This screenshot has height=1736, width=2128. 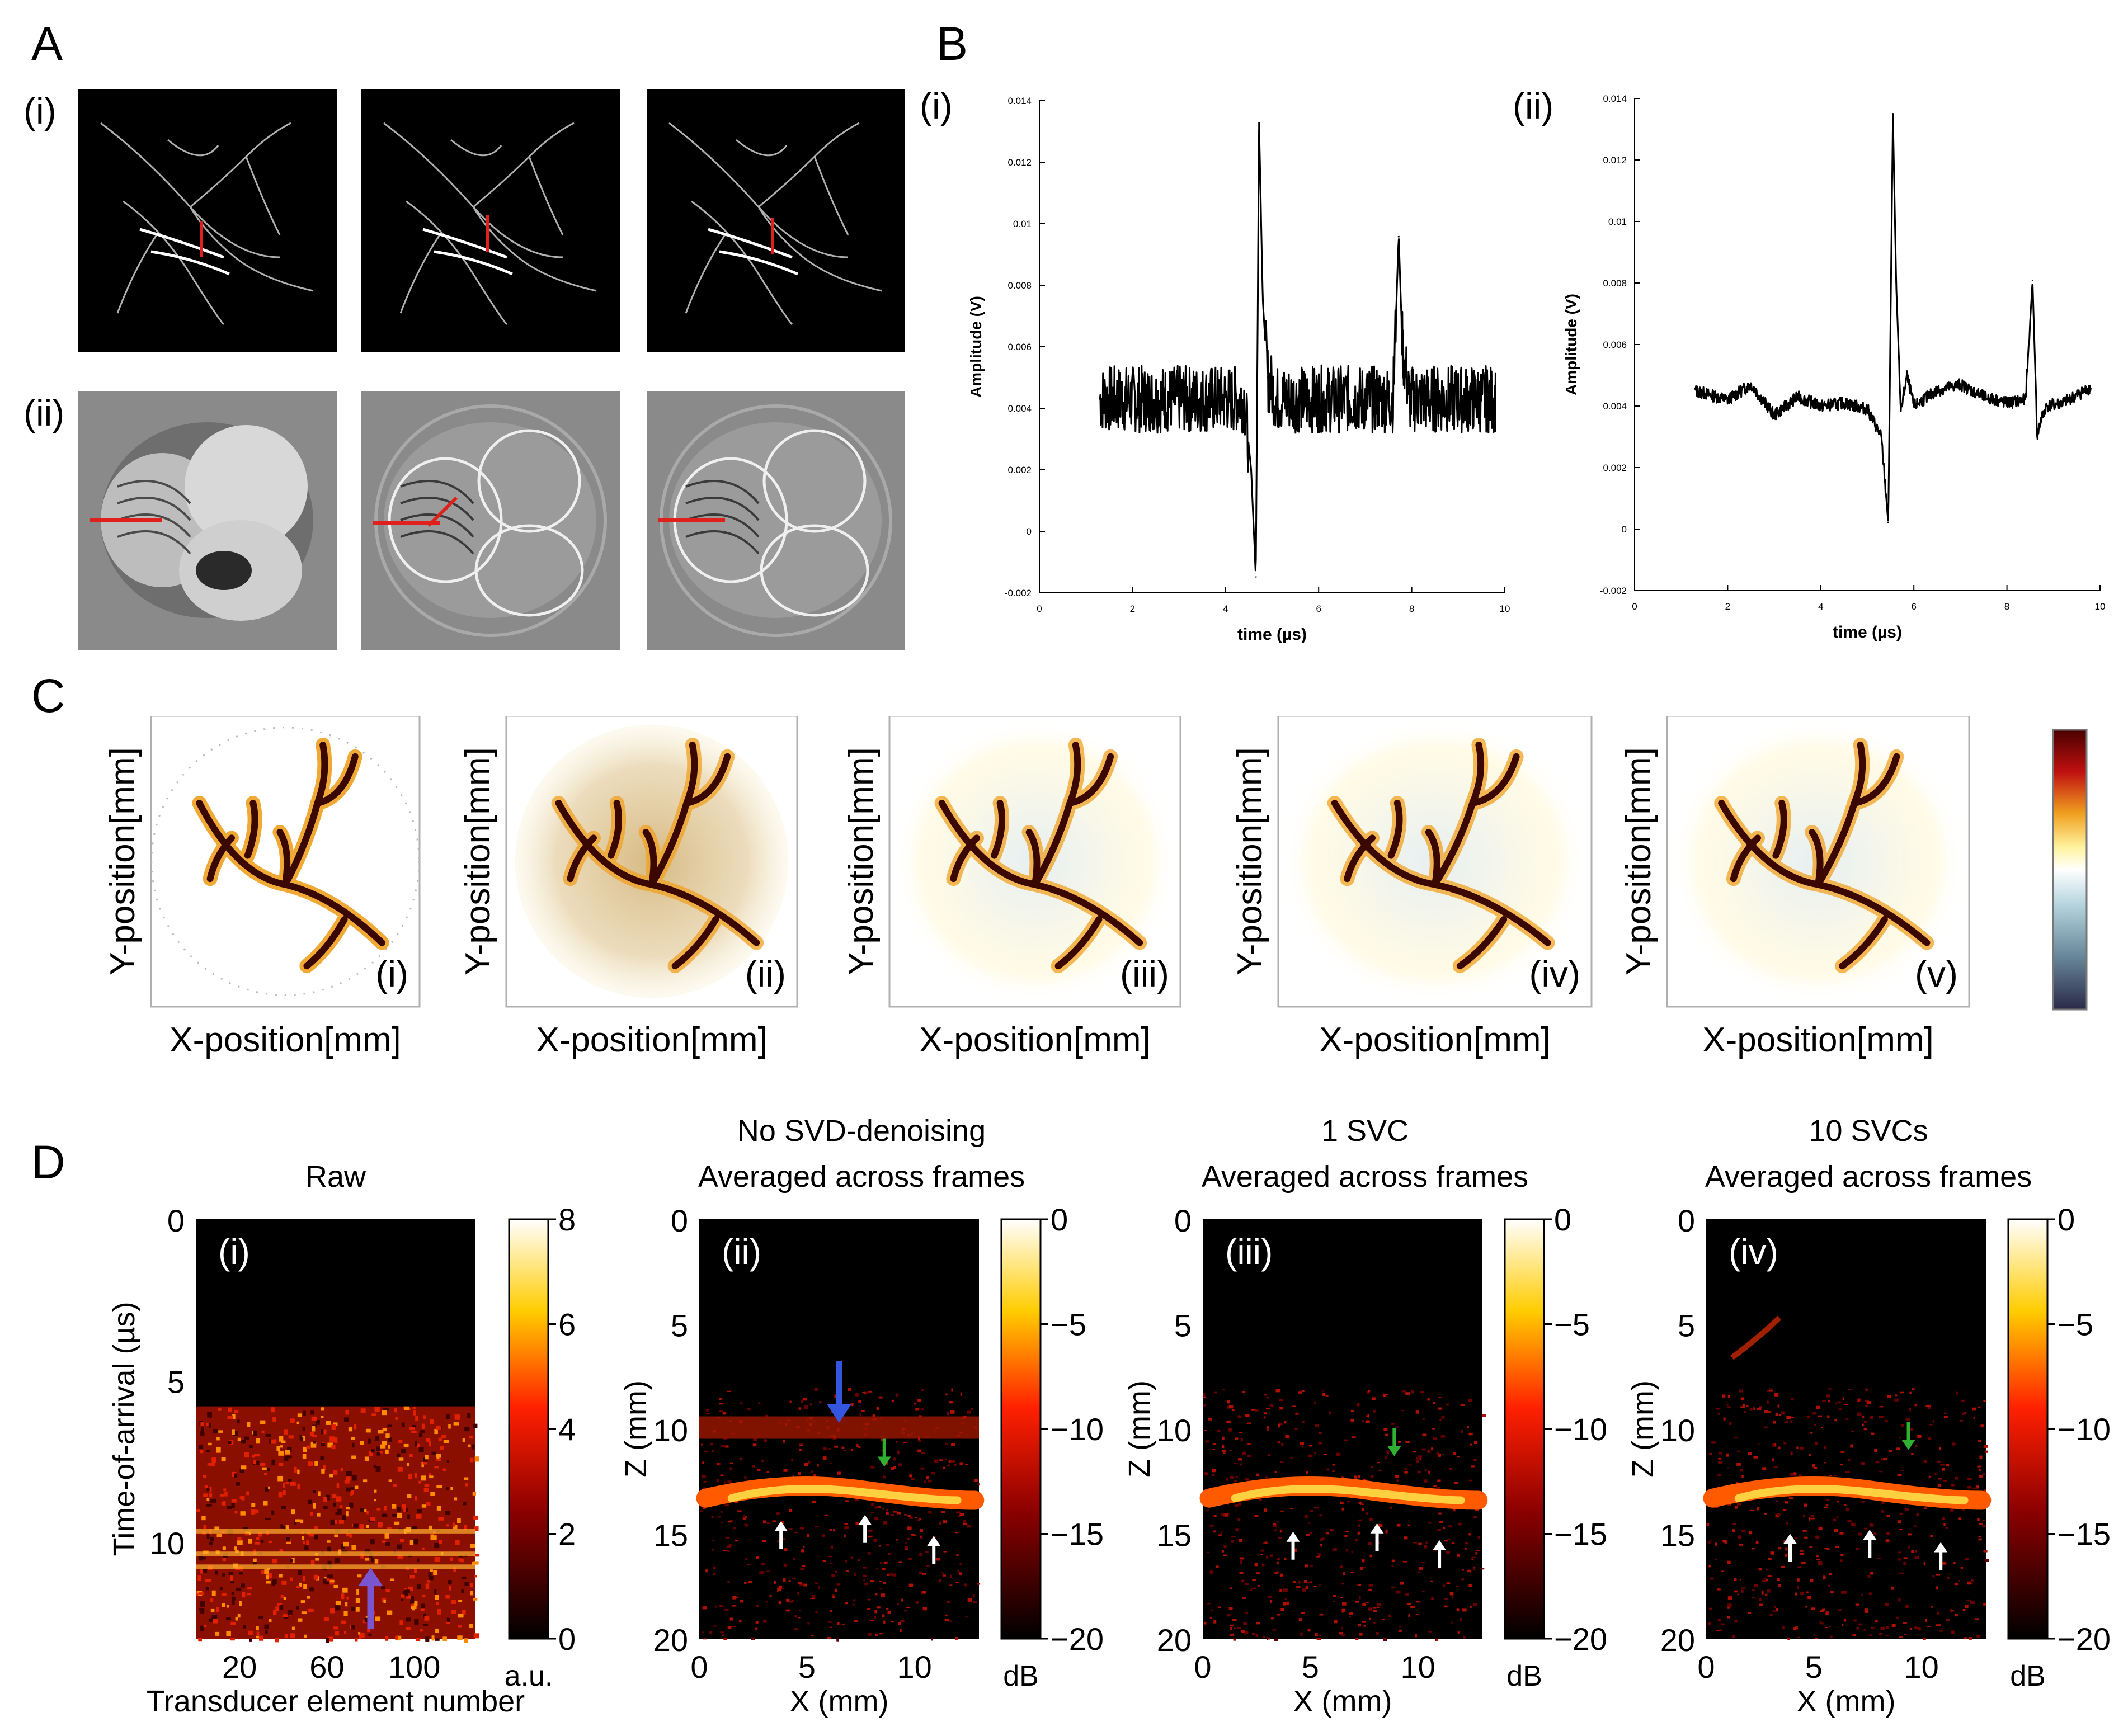 What do you see at coordinates (48, 1162) in the screenshot?
I see `panel-letter-d: D` at bounding box center [48, 1162].